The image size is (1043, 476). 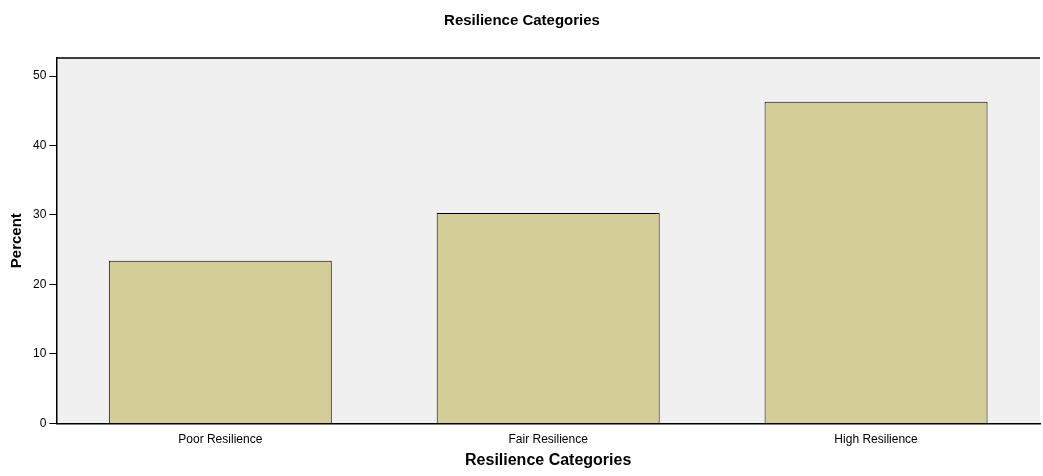 What do you see at coordinates (548, 459) in the screenshot?
I see `x-axis-title: Resilience Categories` at bounding box center [548, 459].